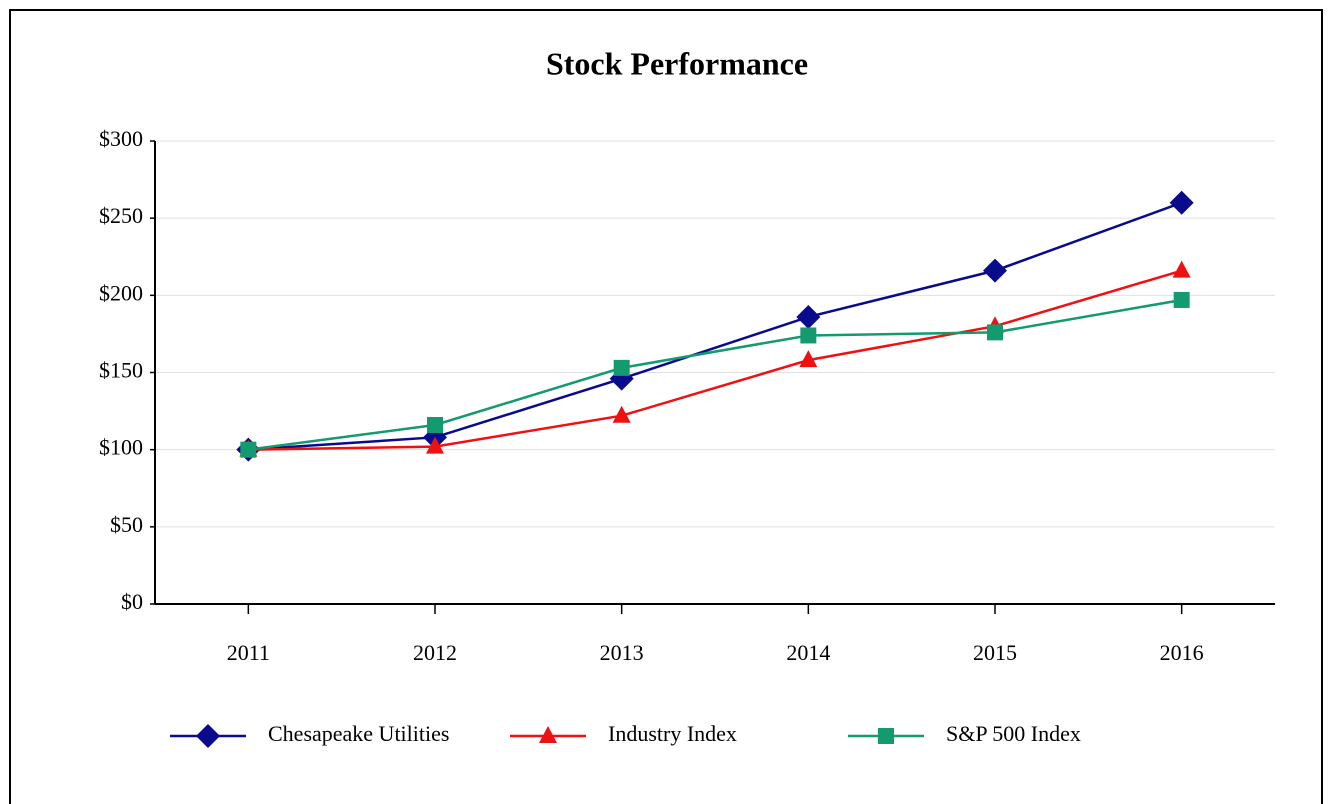 The image size is (1332, 804). I want to click on x-tick-label: 2014, so click(808, 652).